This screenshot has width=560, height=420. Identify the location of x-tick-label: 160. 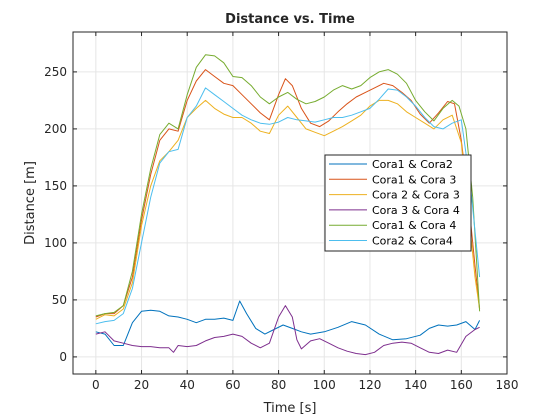
(461, 385).